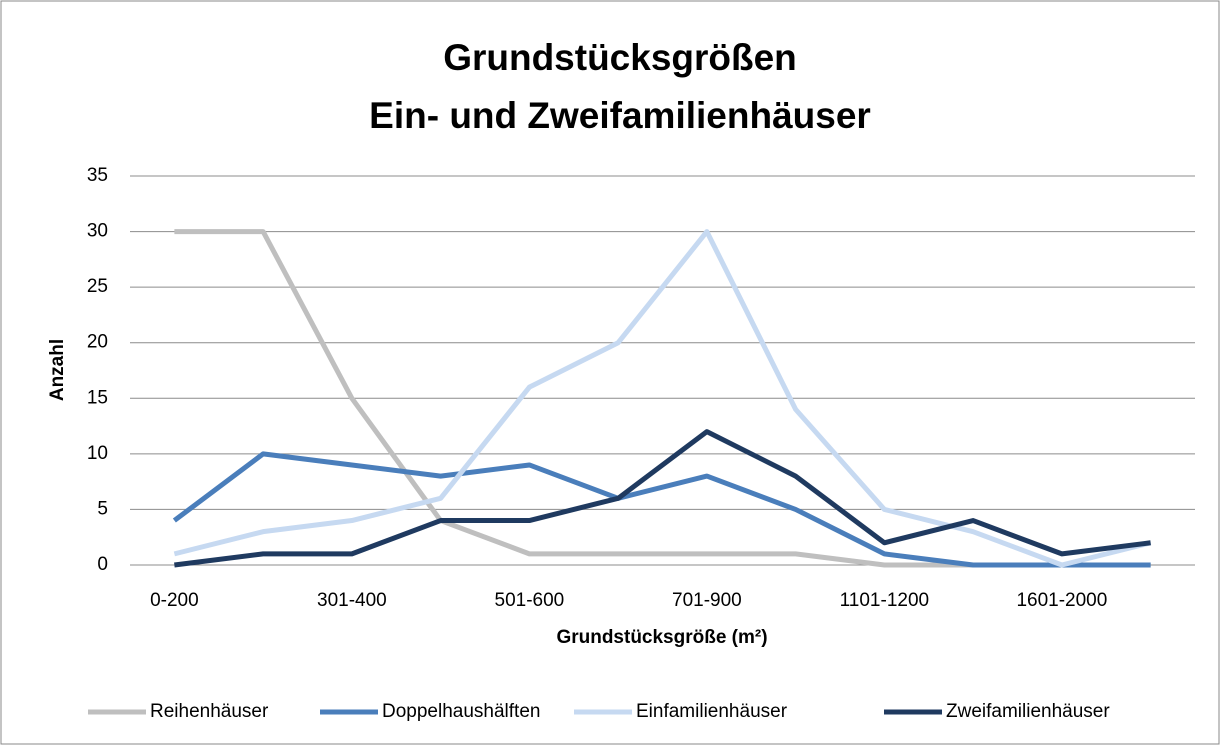 The width and height of the screenshot is (1224, 752). What do you see at coordinates (209, 711) in the screenshot?
I see `legend-label: Reihenhäuser` at bounding box center [209, 711].